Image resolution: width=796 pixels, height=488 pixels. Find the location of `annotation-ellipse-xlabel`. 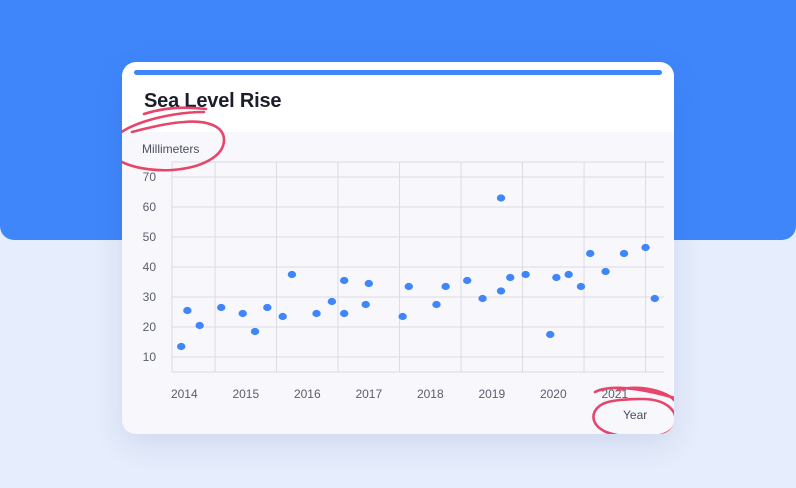

annotation-ellipse-xlabel is located at coordinates (633, 415).